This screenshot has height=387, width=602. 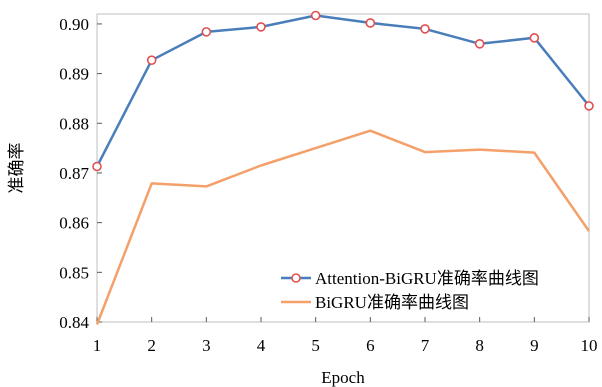 I want to click on legend-entry-label: BiGRU准确率曲线图, so click(x=392, y=302).